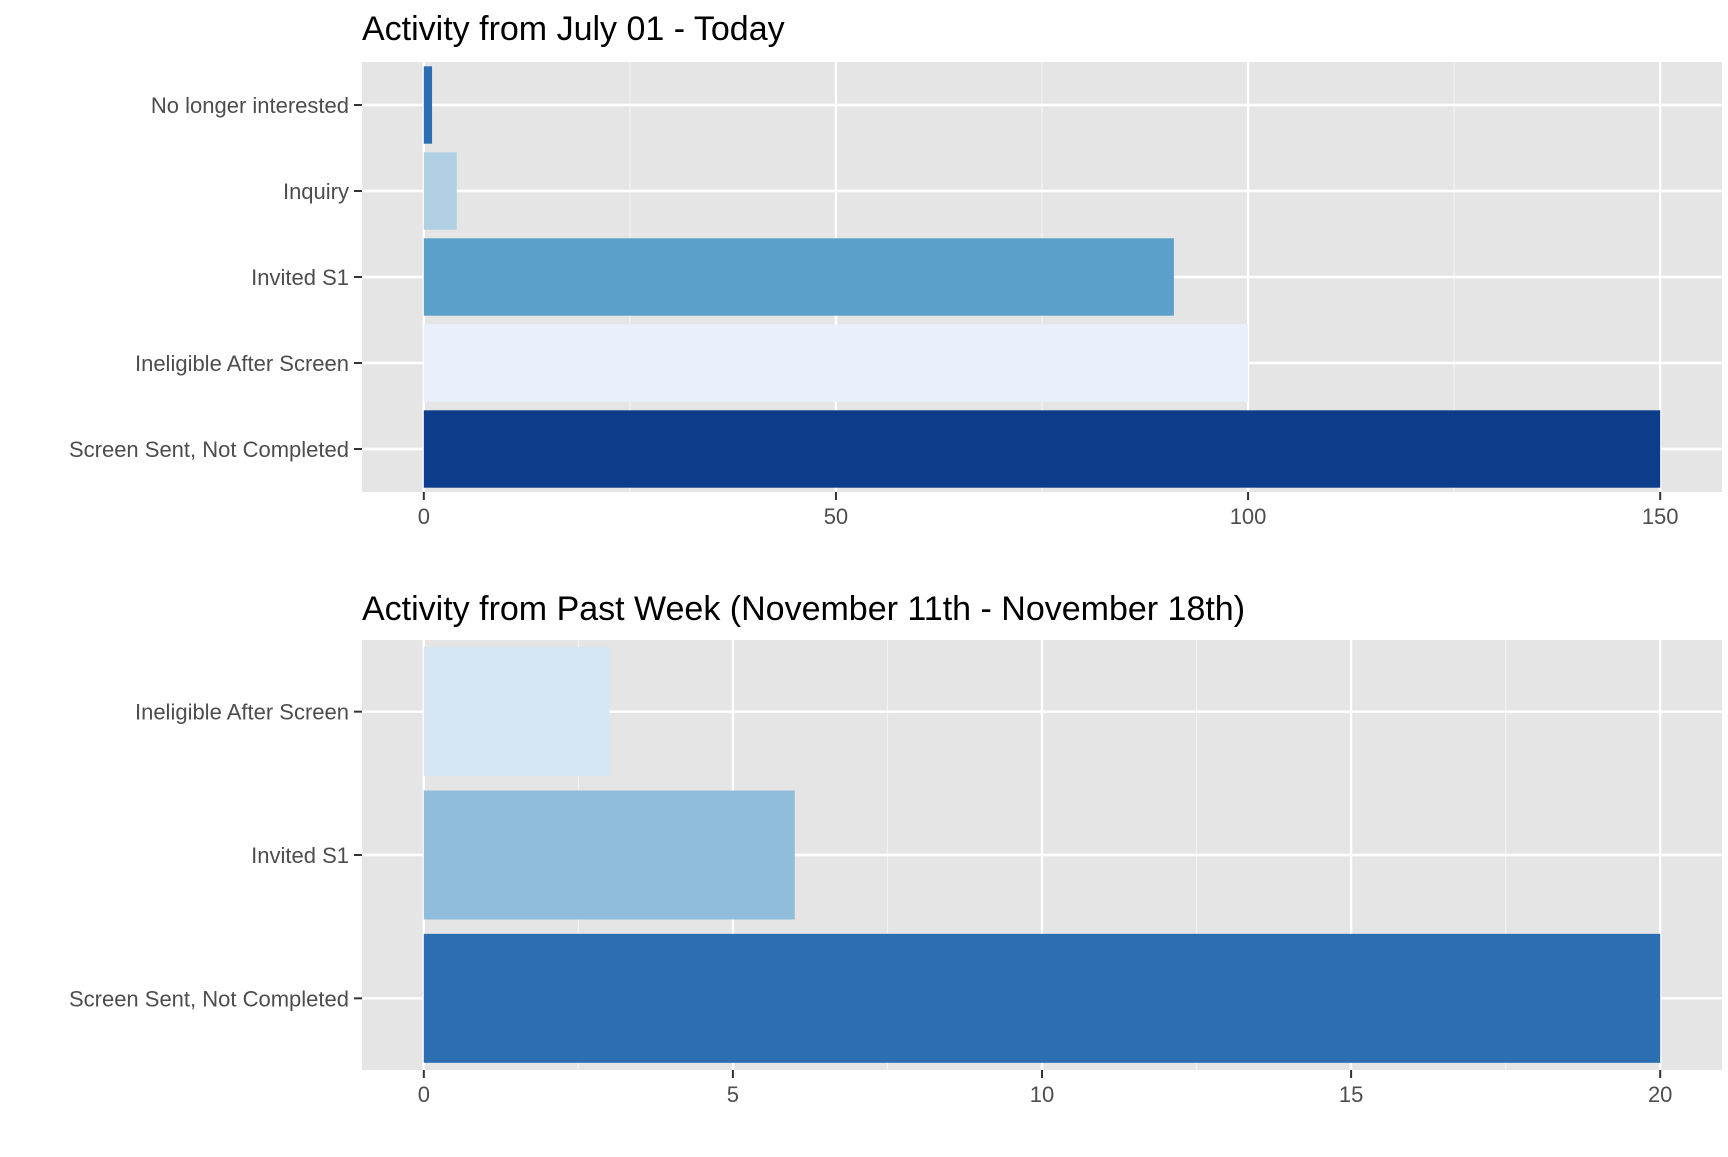  I want to click on category-label-2-0: Ineligible After Screen, so click(242, 712).